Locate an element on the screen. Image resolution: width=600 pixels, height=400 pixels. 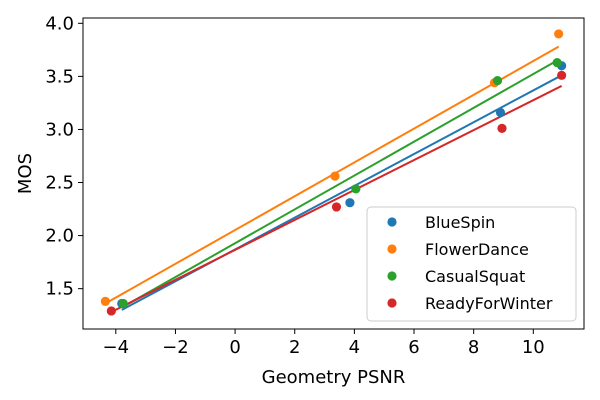
y-tick-label: 3.5 is located at coordinates (59, 76).